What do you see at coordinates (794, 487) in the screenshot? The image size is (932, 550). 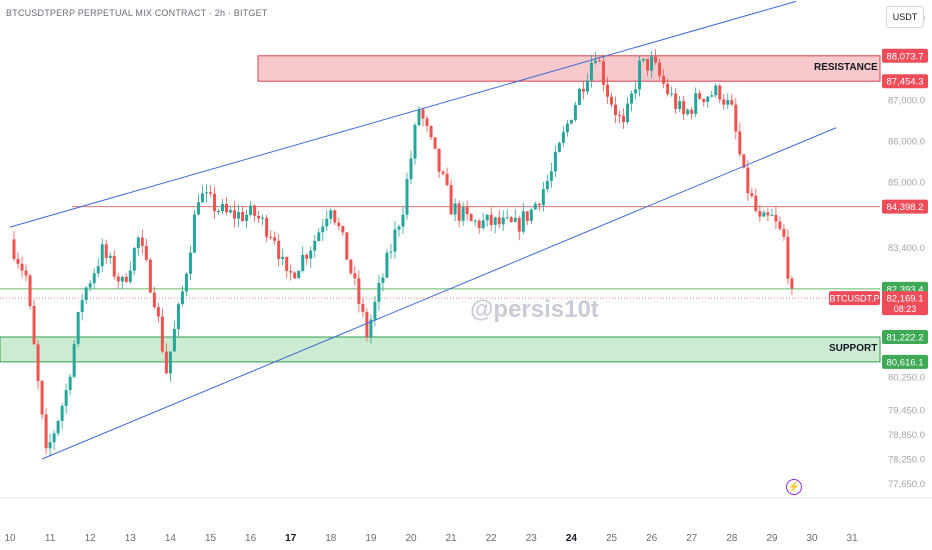 I see `lightning-bolt-icon: ⚡` at bounding box center [794, 487].